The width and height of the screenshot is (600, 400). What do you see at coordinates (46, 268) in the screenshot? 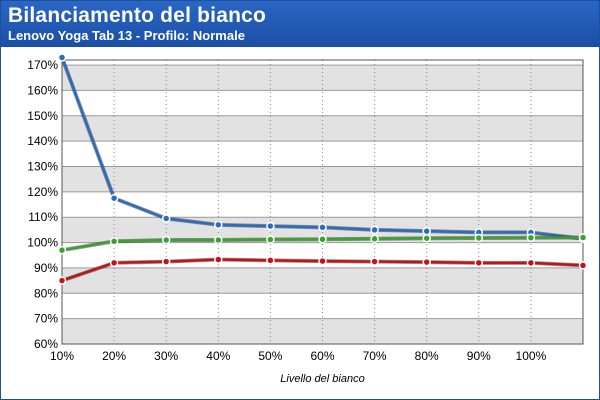
I see `y-tick-label: 90%` at bounding box center [46, 268].